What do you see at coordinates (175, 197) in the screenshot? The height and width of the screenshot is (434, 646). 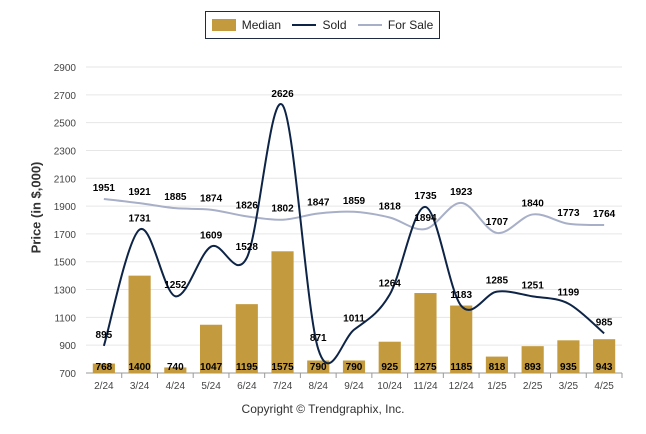 I see `data-label-for-sale: 1885` at bounding box center [175, 197].